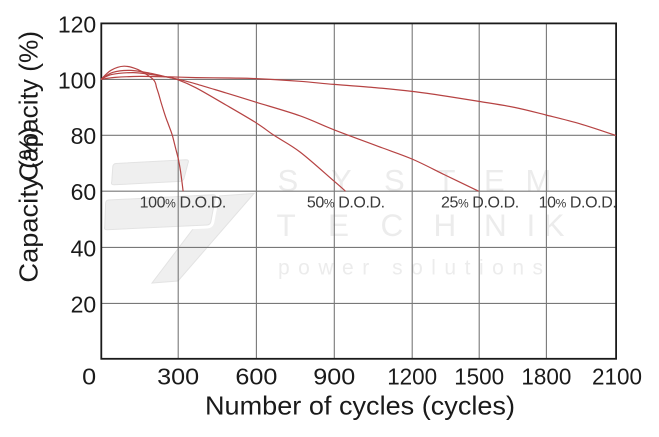  Describe the element at coordinates (77, 24) in the screenshot. I see `svg-text: 120` at that location.